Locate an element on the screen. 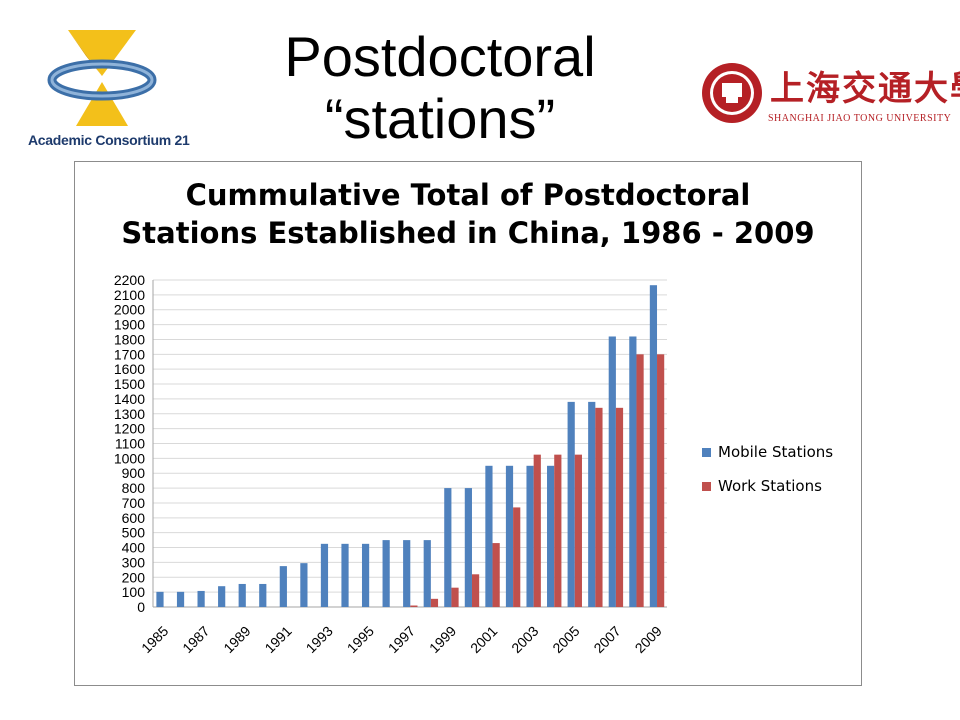 The width and height of the screenshot is (960, 720). y-tick-label: 400 is located at coordinates (134, 548).